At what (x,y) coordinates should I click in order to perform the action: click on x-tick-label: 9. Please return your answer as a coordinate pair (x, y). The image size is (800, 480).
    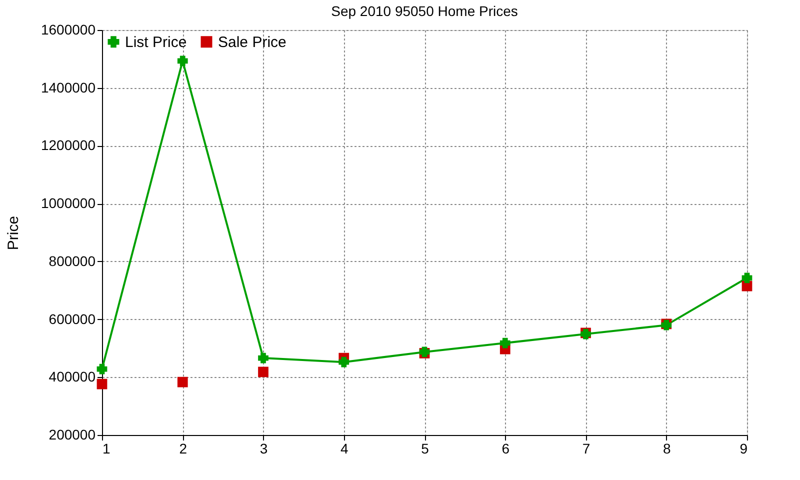
    Looking at the image, I should click on (744, 448).